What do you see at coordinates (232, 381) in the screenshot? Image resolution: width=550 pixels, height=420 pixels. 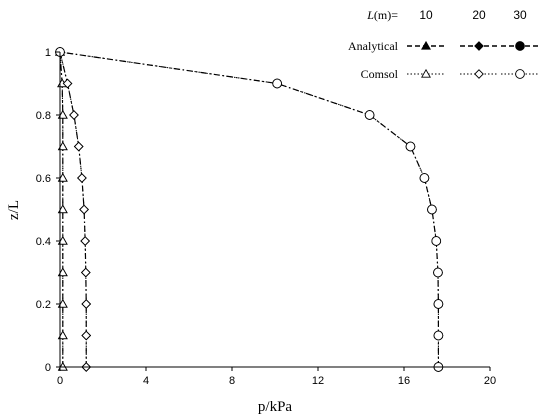 I see `x-tick-label-2: 8` at bounding box center [232, 381].